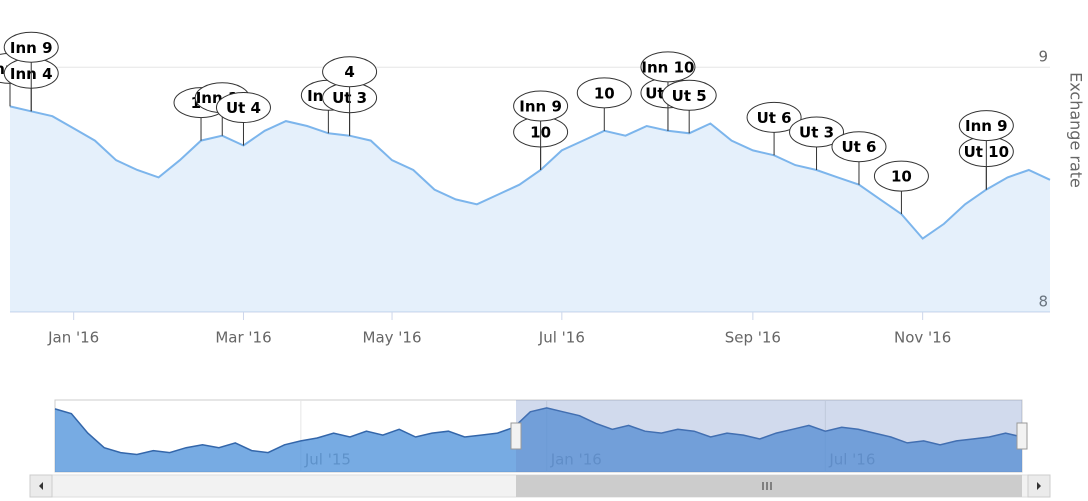  I want to click on scrollbar-thumb, so click(769, 486).